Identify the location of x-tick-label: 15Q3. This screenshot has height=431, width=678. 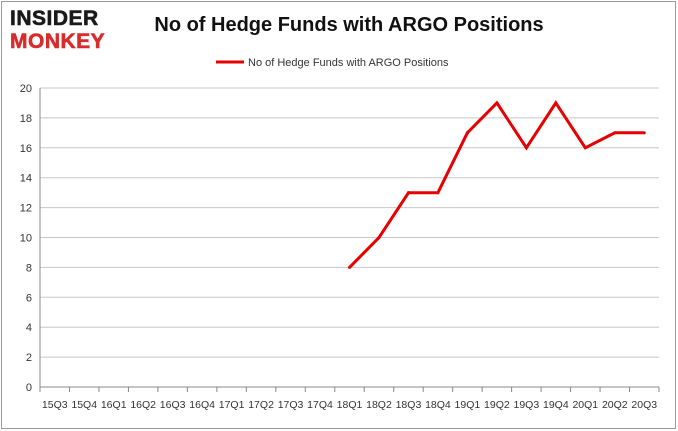
(55, 405).